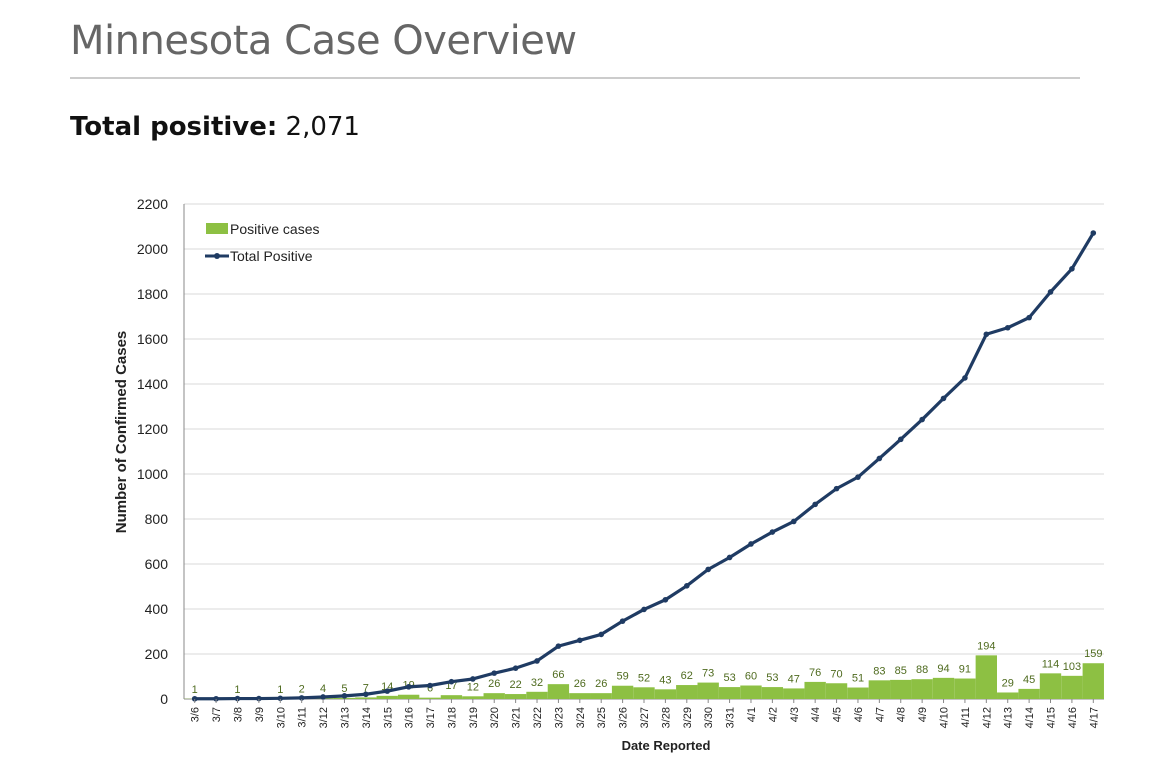 The image size is (1158, 764). What do you see at coordinates (901, 671) in the screenshot?
I see `bar-data-label: 85` at bounding box center [901, 671].